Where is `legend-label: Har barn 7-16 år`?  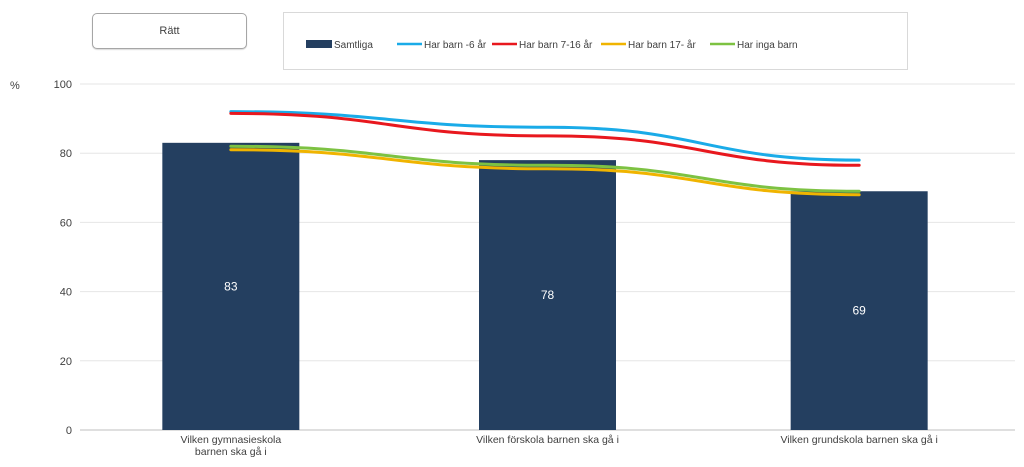 legend-label: Har barn 7-16 år is located at coordinates (556, 45).